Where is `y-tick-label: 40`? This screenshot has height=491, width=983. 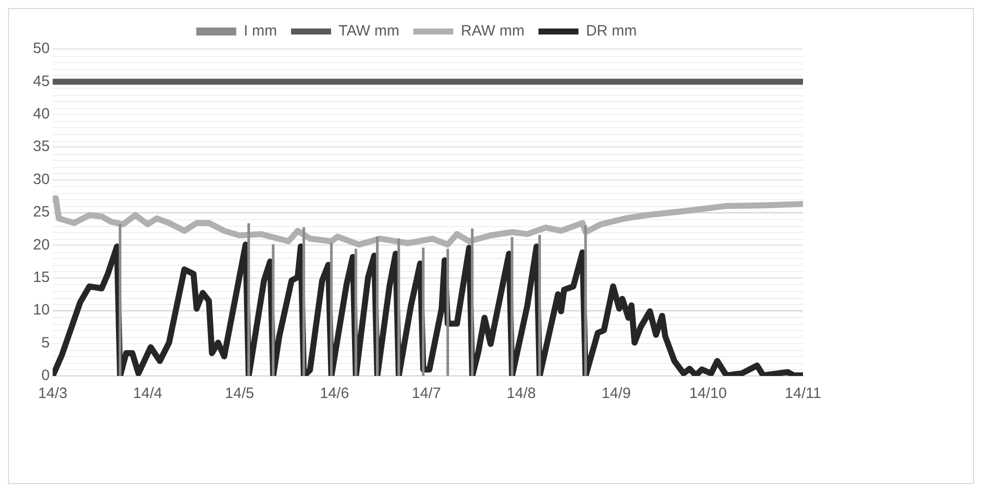 y-tick-label: 40 is located at coordinates (41, 114).